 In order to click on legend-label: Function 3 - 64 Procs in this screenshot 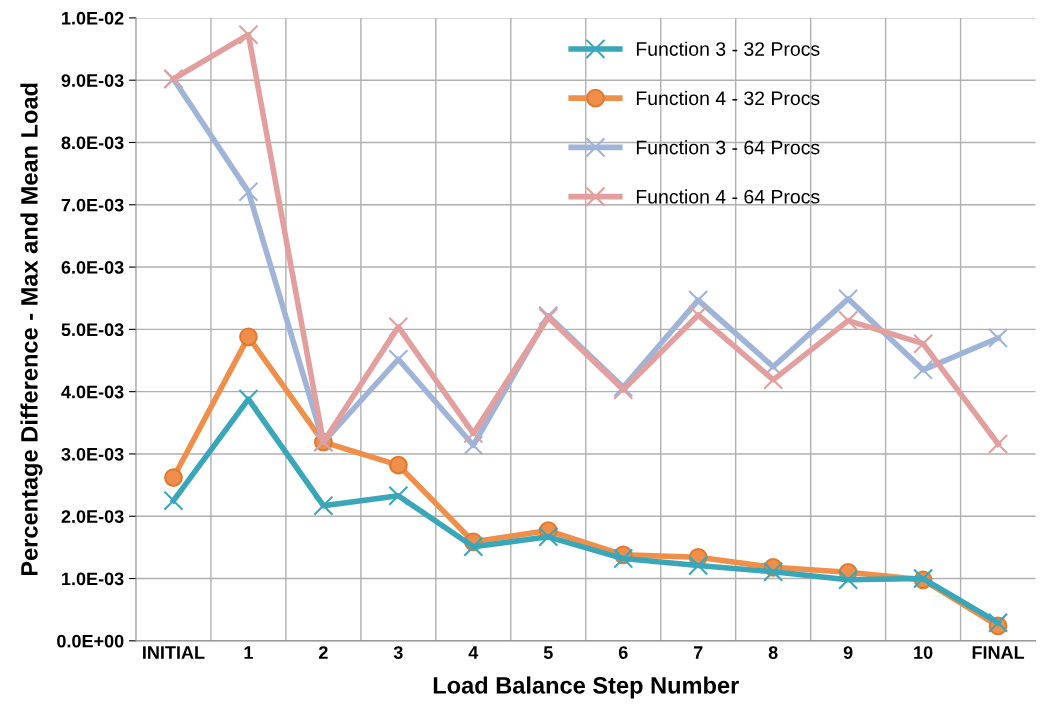, I will do `click(728, 147)`.